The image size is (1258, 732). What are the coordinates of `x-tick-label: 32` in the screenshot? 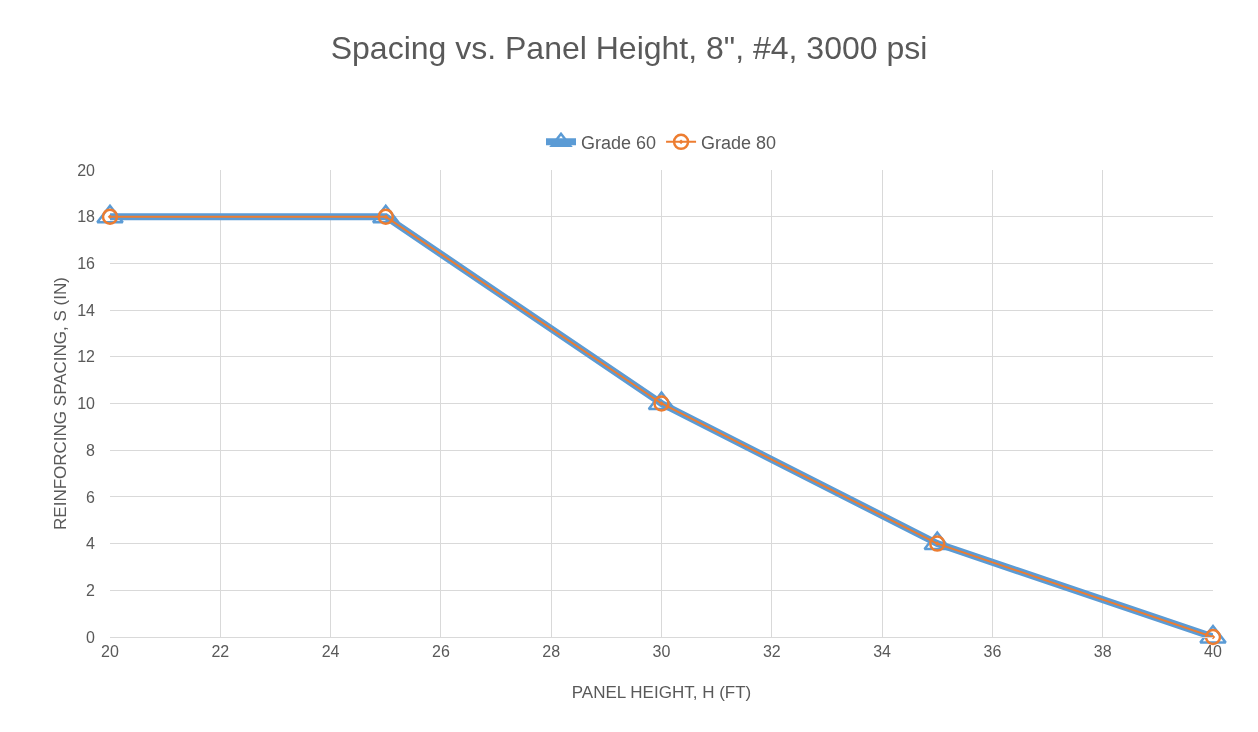 It's located at (771, 652).